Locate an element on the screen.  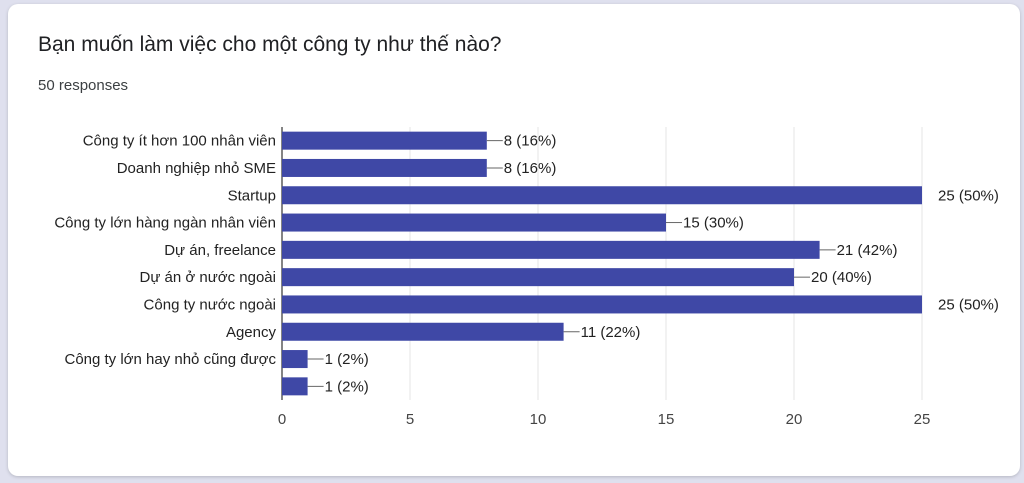
x-tick-label: 0 is located at coordinates (282, 419).